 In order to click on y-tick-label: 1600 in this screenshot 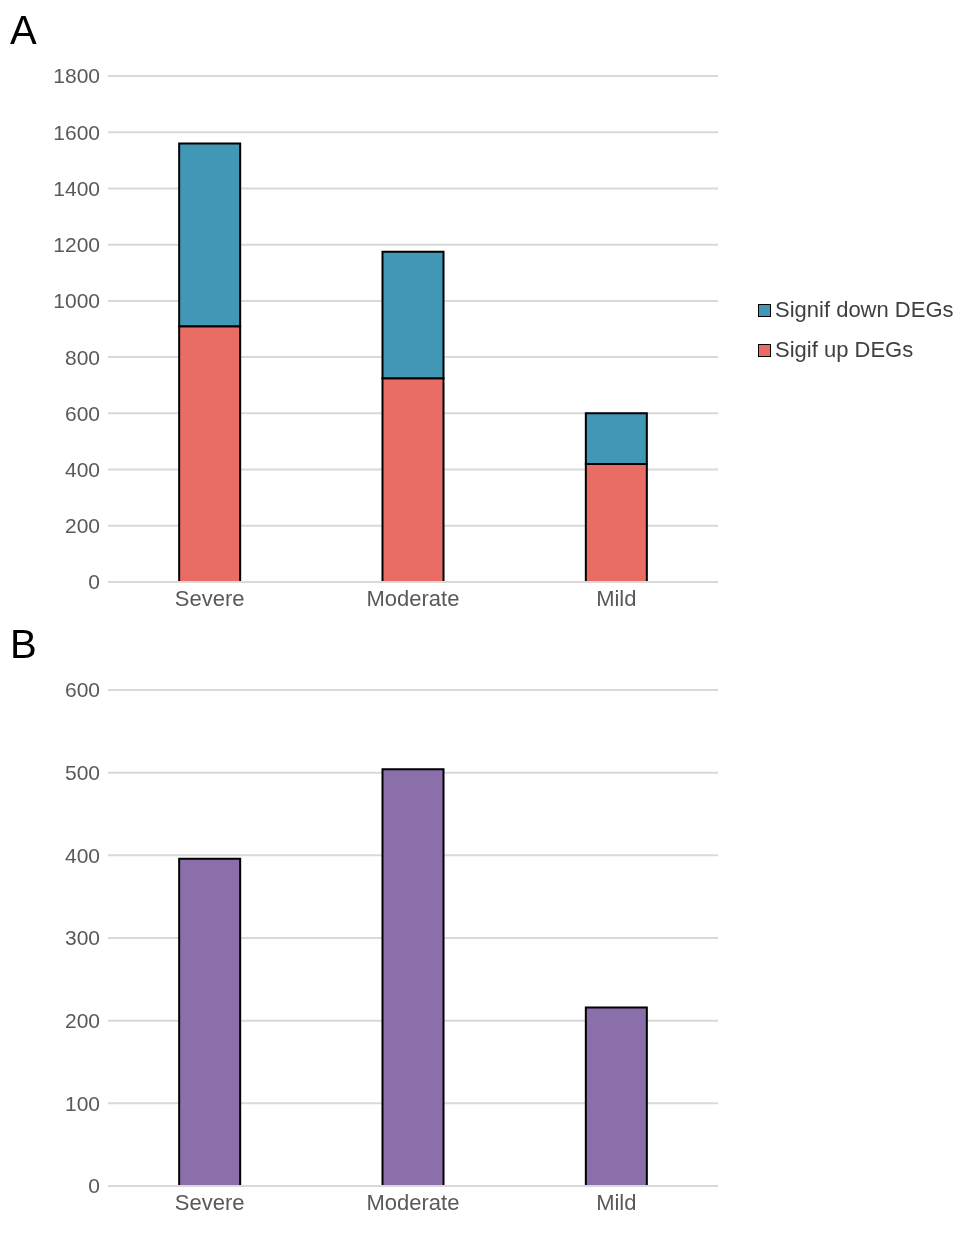, I will do `click(76, 132)`.